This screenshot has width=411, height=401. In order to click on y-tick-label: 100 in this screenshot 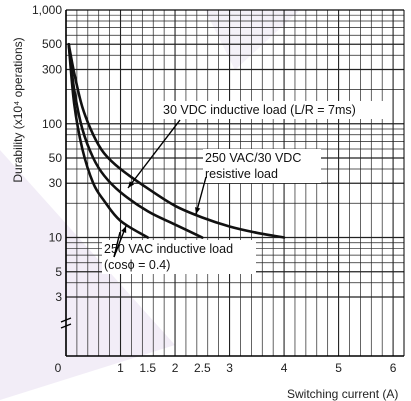, I will do `click(52, 124)`.